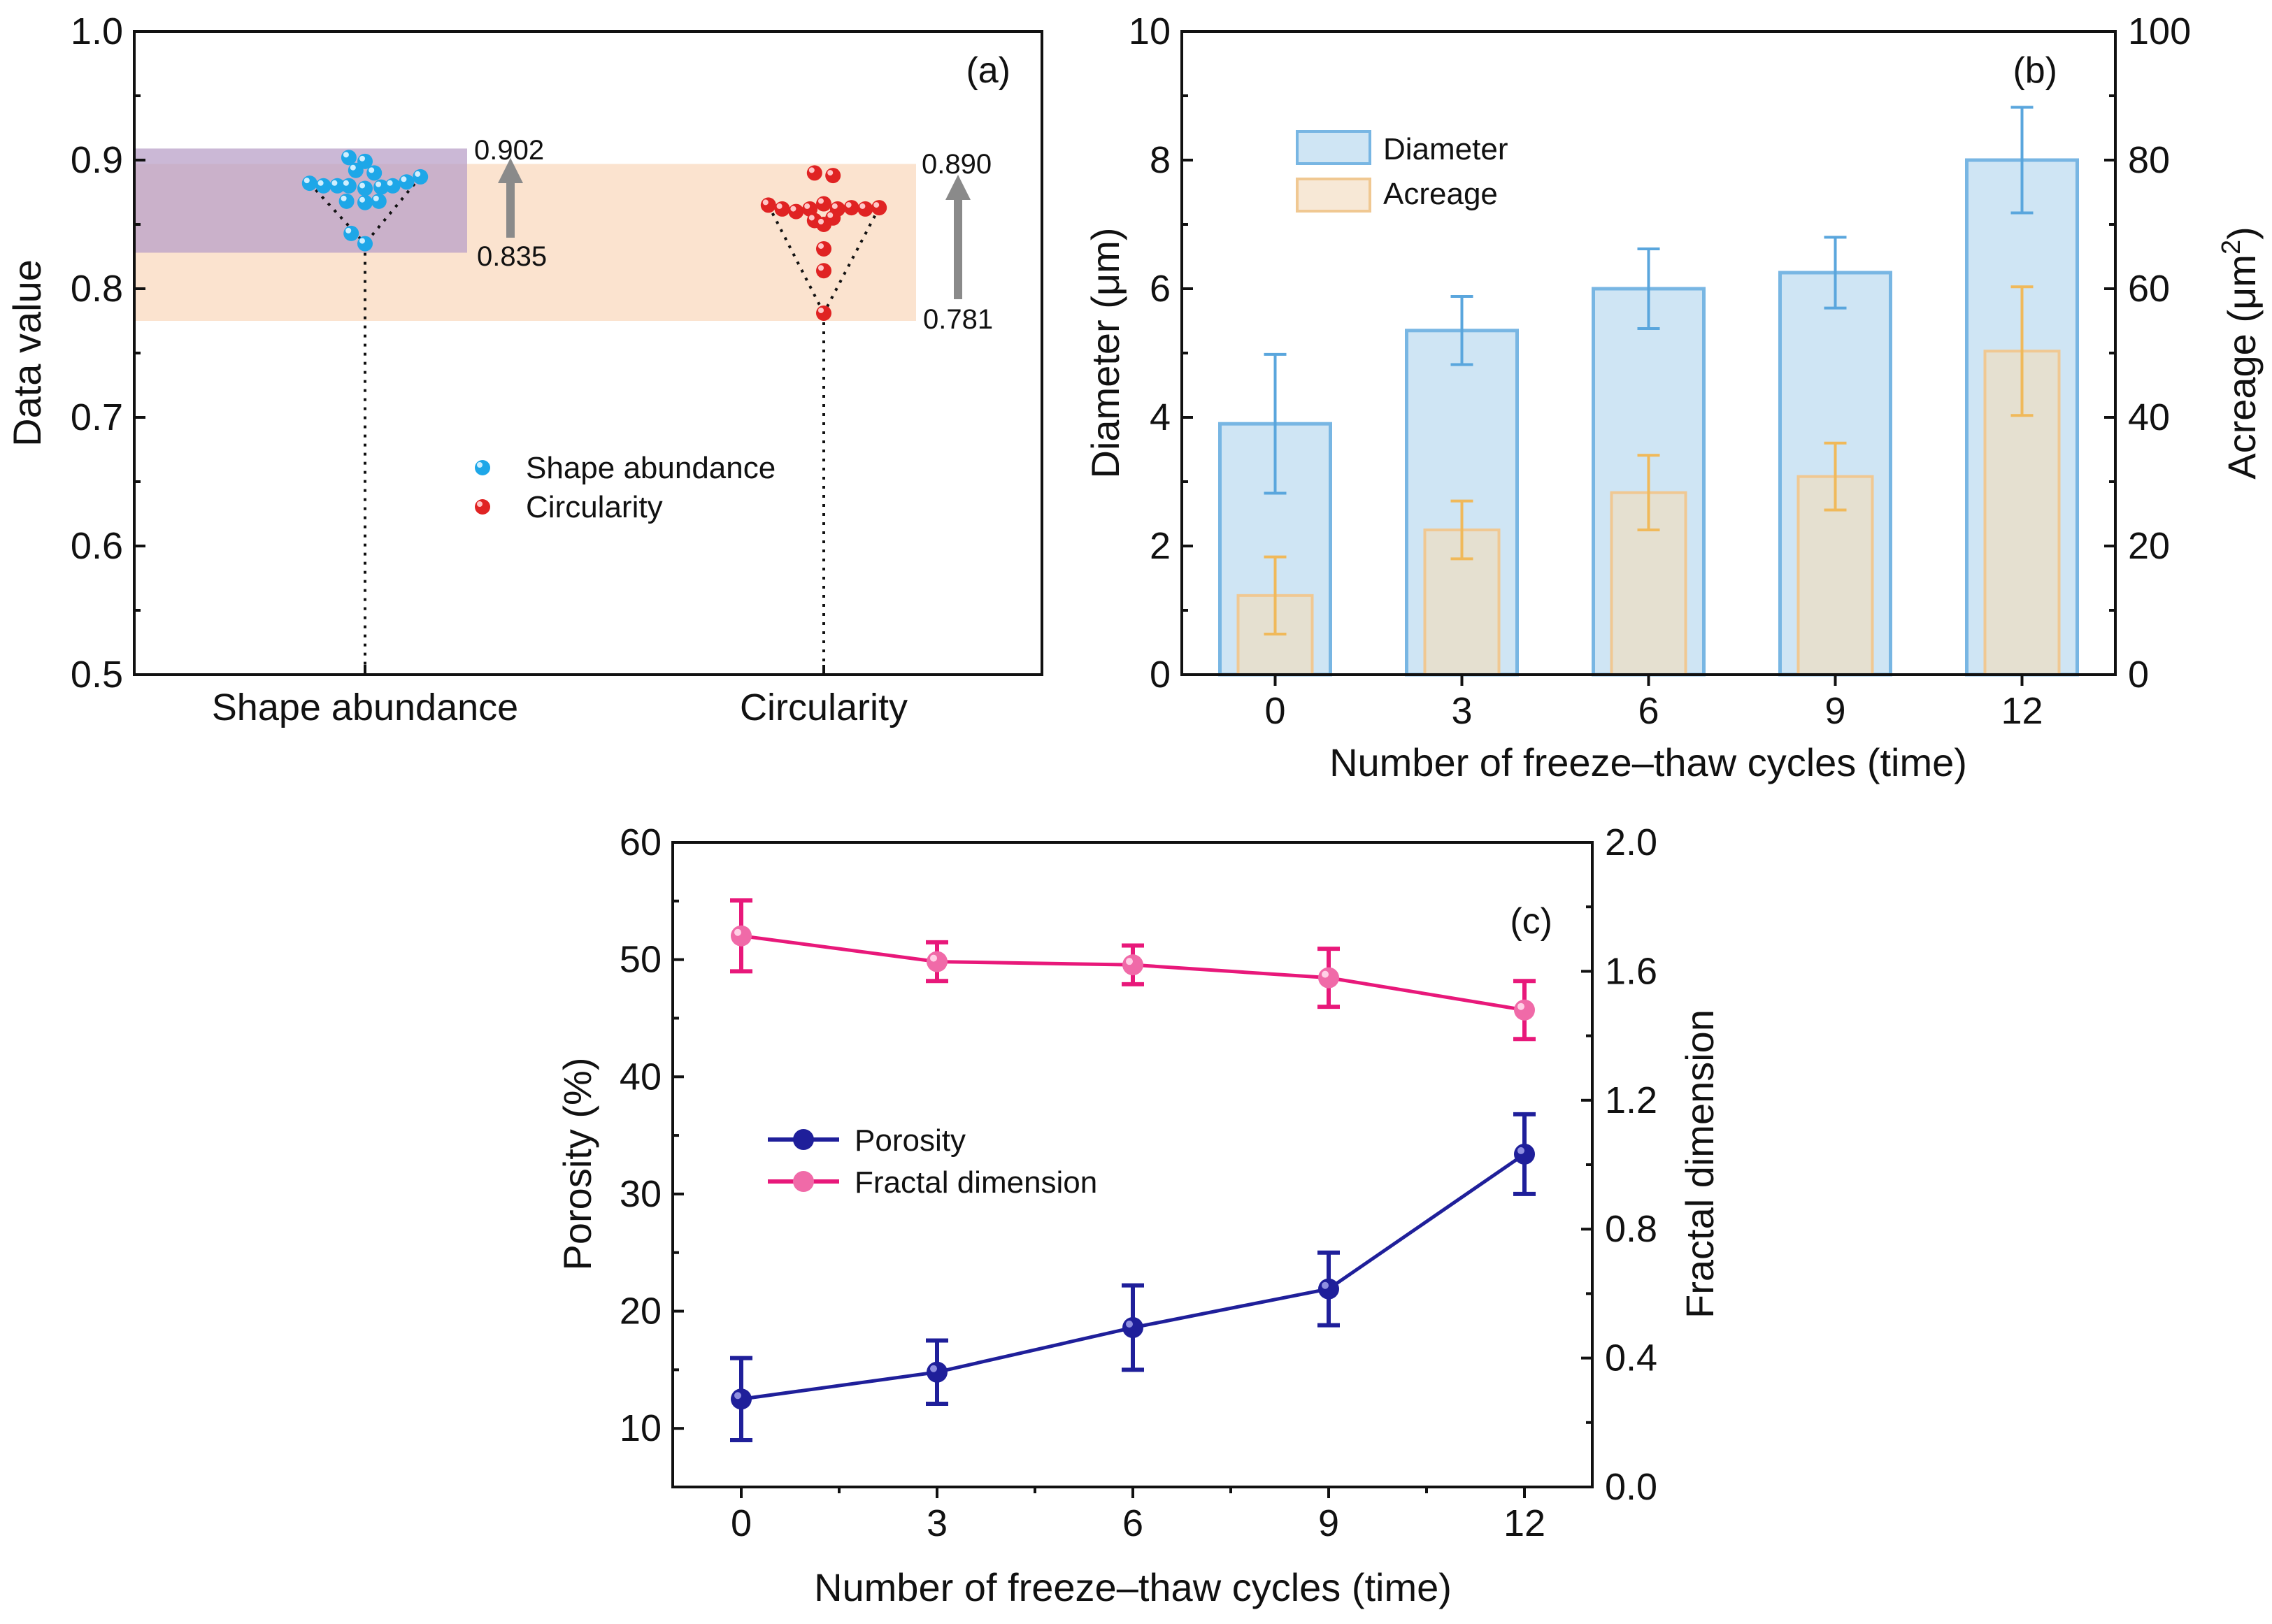 The width and height of the screenshot is (2272, 1624). I want to click on c-y2tick-label: 1.2, so click(1631, 1100).